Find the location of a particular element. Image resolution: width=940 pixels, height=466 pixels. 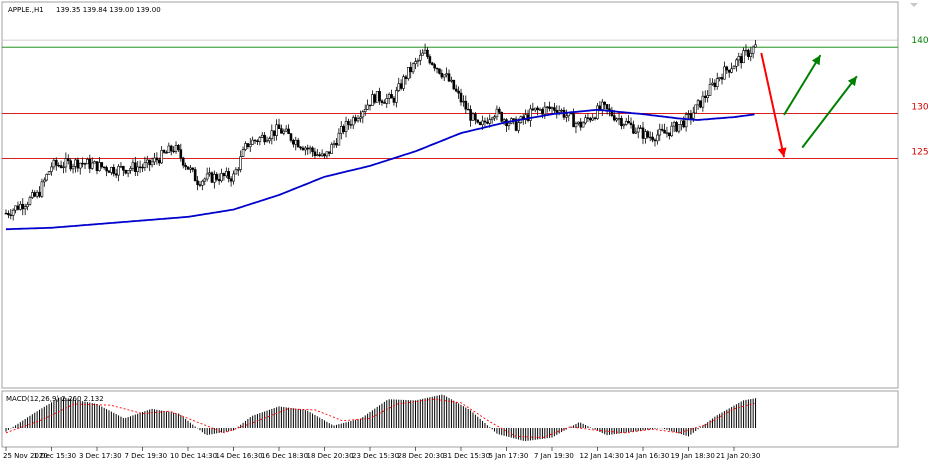

x-tick-label: 14 Dec 16:30 is located at coordinates (239, 456).